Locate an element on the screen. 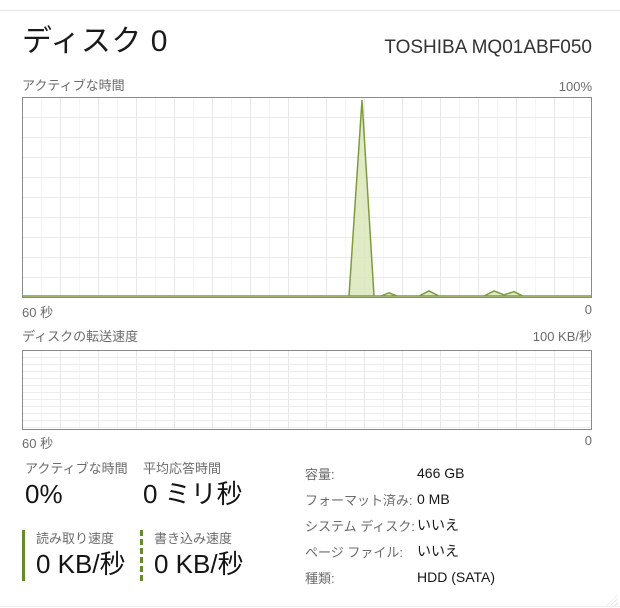  transfer-rate-chart is located at coordinates (307, 390).